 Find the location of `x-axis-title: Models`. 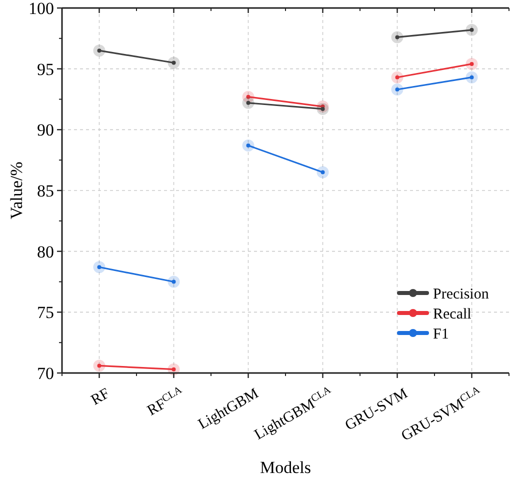

x-axis-title: Models is located at coordinates (285, 467).